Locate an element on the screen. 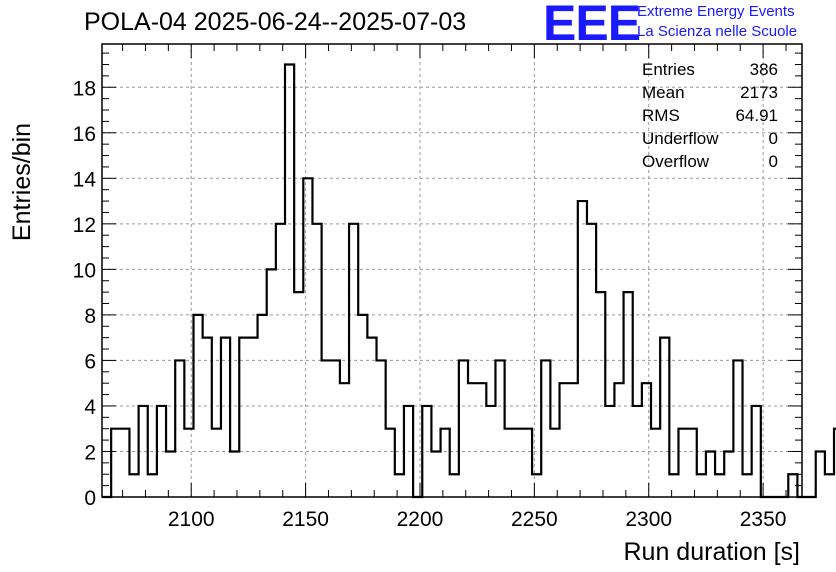  y-tick-label: 2 is located at coordinates (90, 452).